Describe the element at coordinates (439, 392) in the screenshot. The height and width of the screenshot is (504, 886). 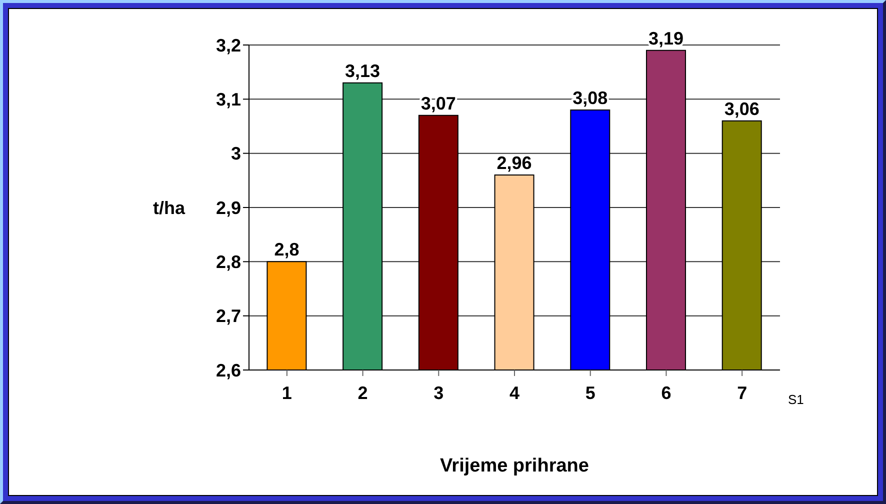
I see `x-tick-label: 3` at that location.